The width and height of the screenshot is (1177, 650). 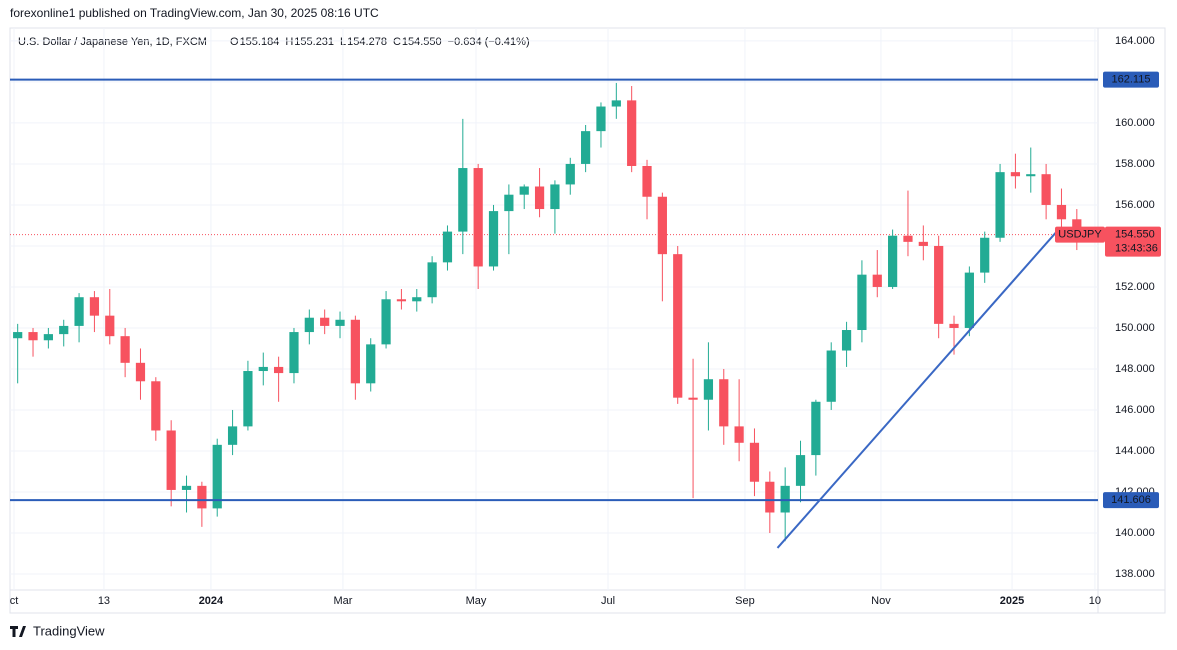 What do you see at coordinates (314, 42) in the screenshot?
I see `ohlc-value: 155.231` at bounding box center [314, 42].